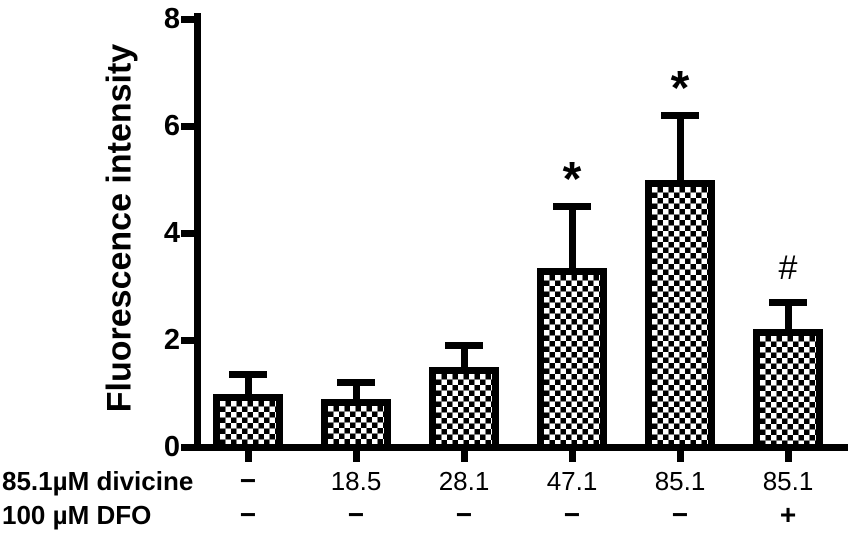 This screenshot has width=850, height=538. Describe the element at coordinates (197, 232) in the screenshot. I see `y-axis-line` at that location.